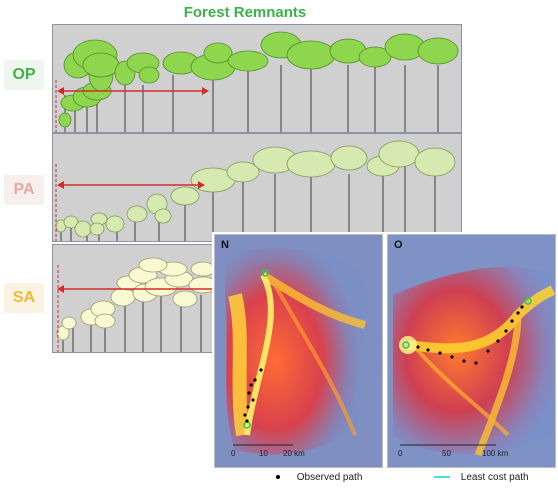  Describe the element at coordinates (400, 453) in the screenshot. I see `map-o-scale-0: 0` at that location.